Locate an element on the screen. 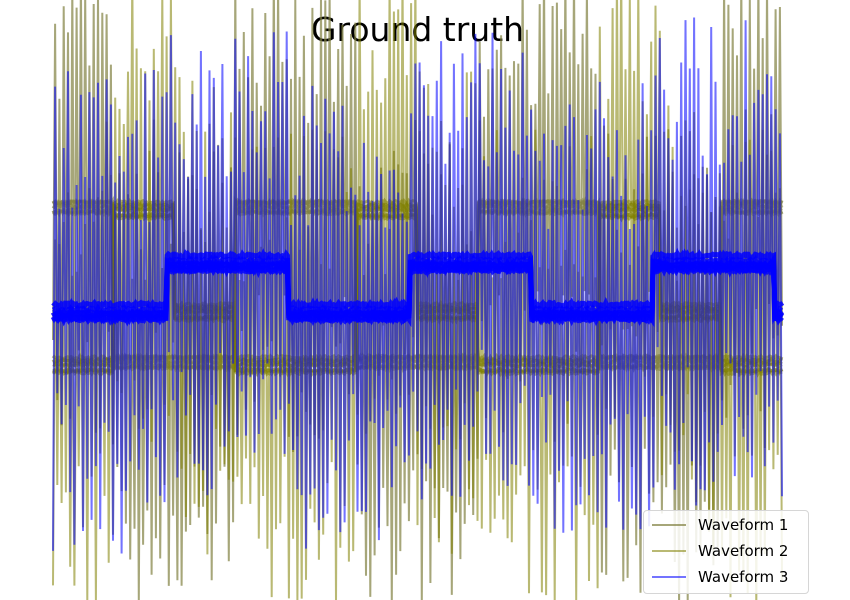 Image resolution: width=850 pixels, height=600 pixels. legend-label-waveform-2: Waveform 2 is located at coordinates (743, 551).